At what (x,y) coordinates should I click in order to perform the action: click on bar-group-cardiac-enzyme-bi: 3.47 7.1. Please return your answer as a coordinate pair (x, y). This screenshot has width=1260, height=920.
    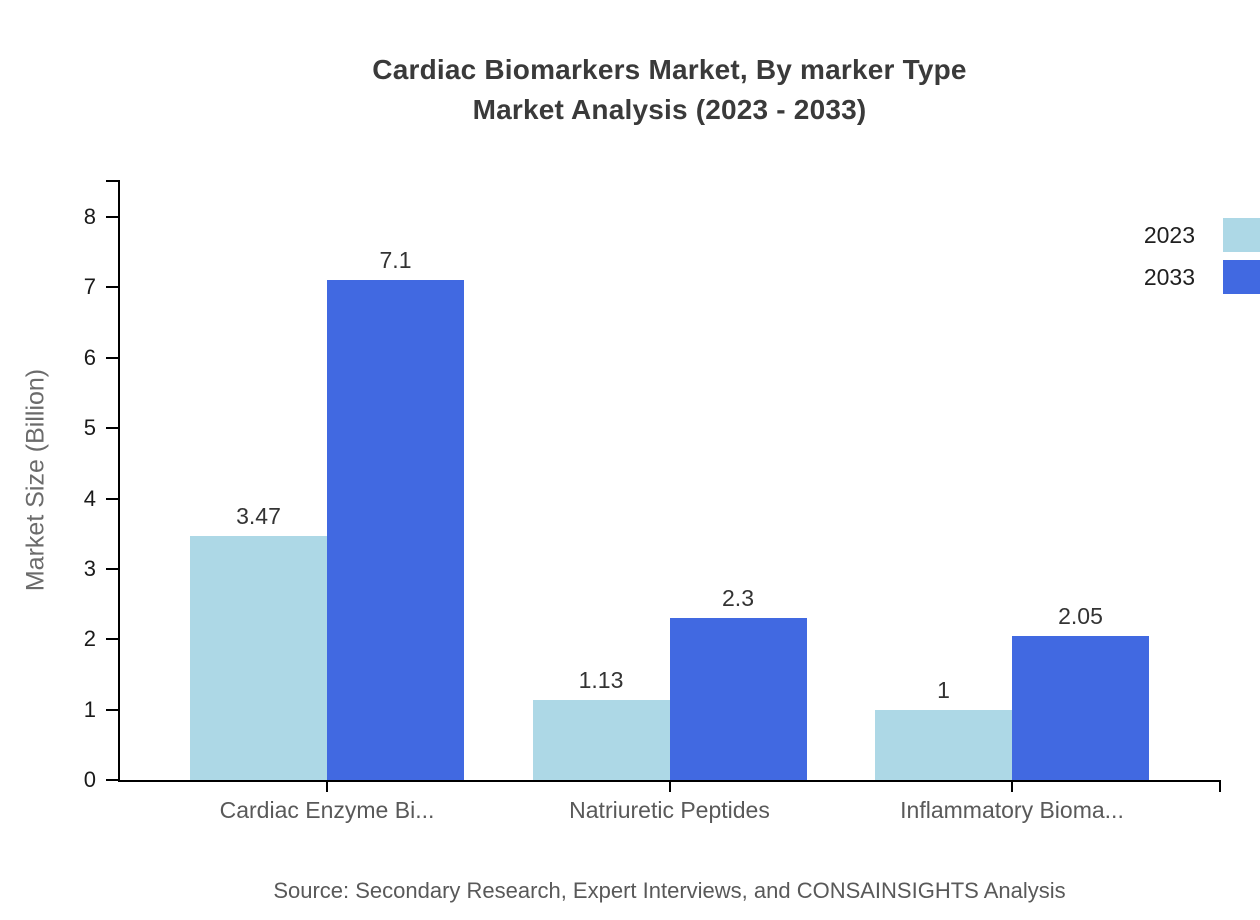
    Looking at the image, I should click on (327, 513).